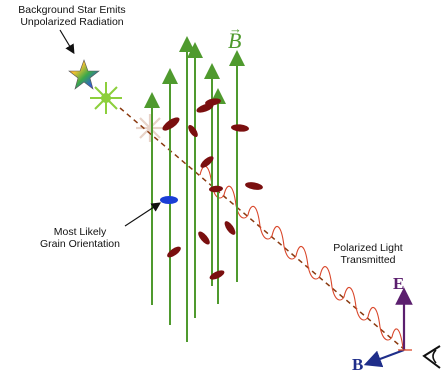 The image size is (448, 382). I want to click on polarized-light-label: Polarized Light Transmitted, so click(368, 254).